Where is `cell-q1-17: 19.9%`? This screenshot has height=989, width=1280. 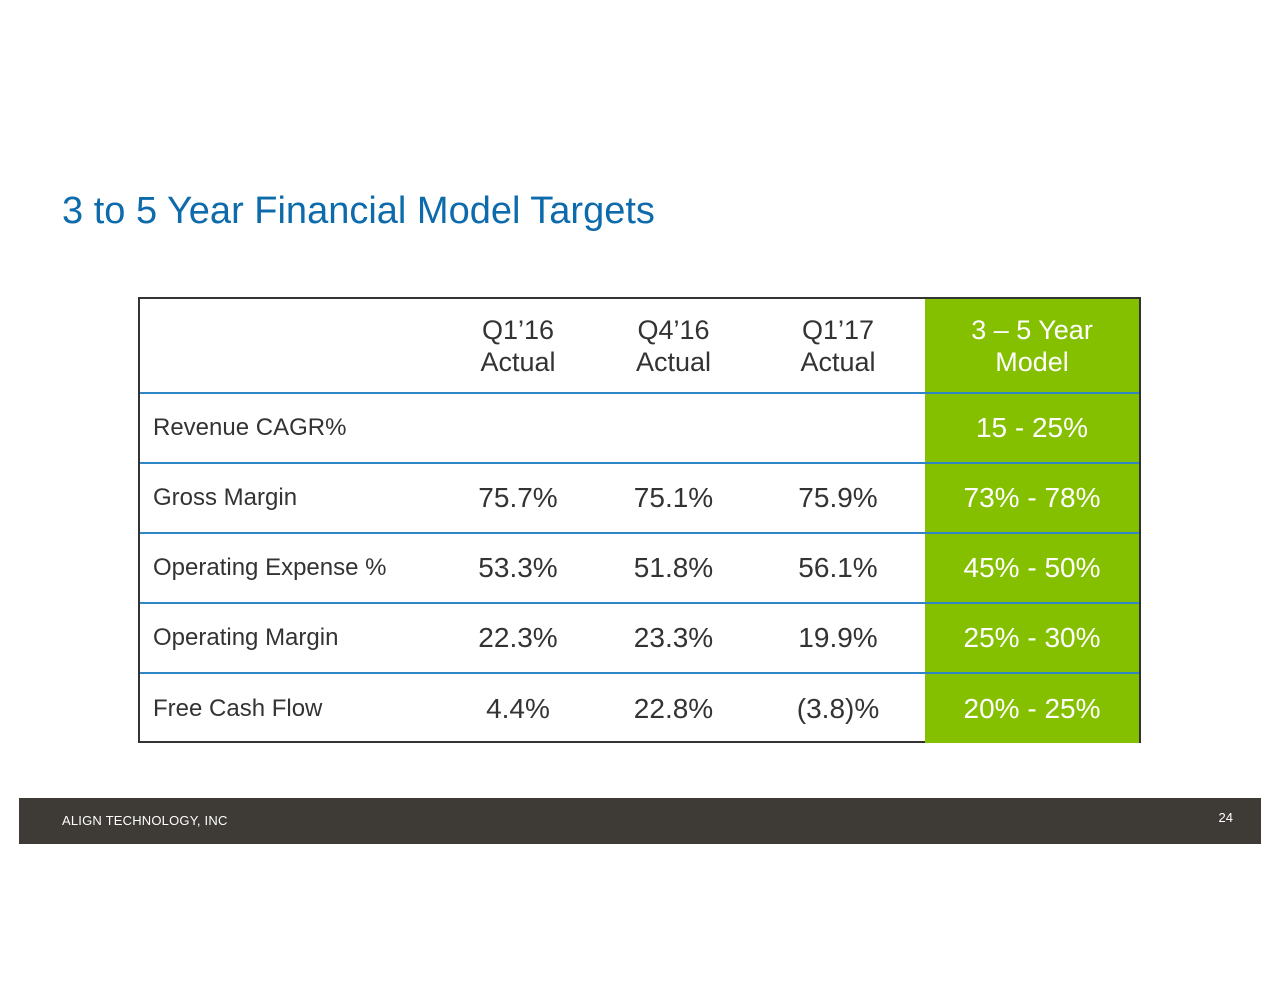
cell-q1-17: 19.9% is located at coordinates (838, 638).